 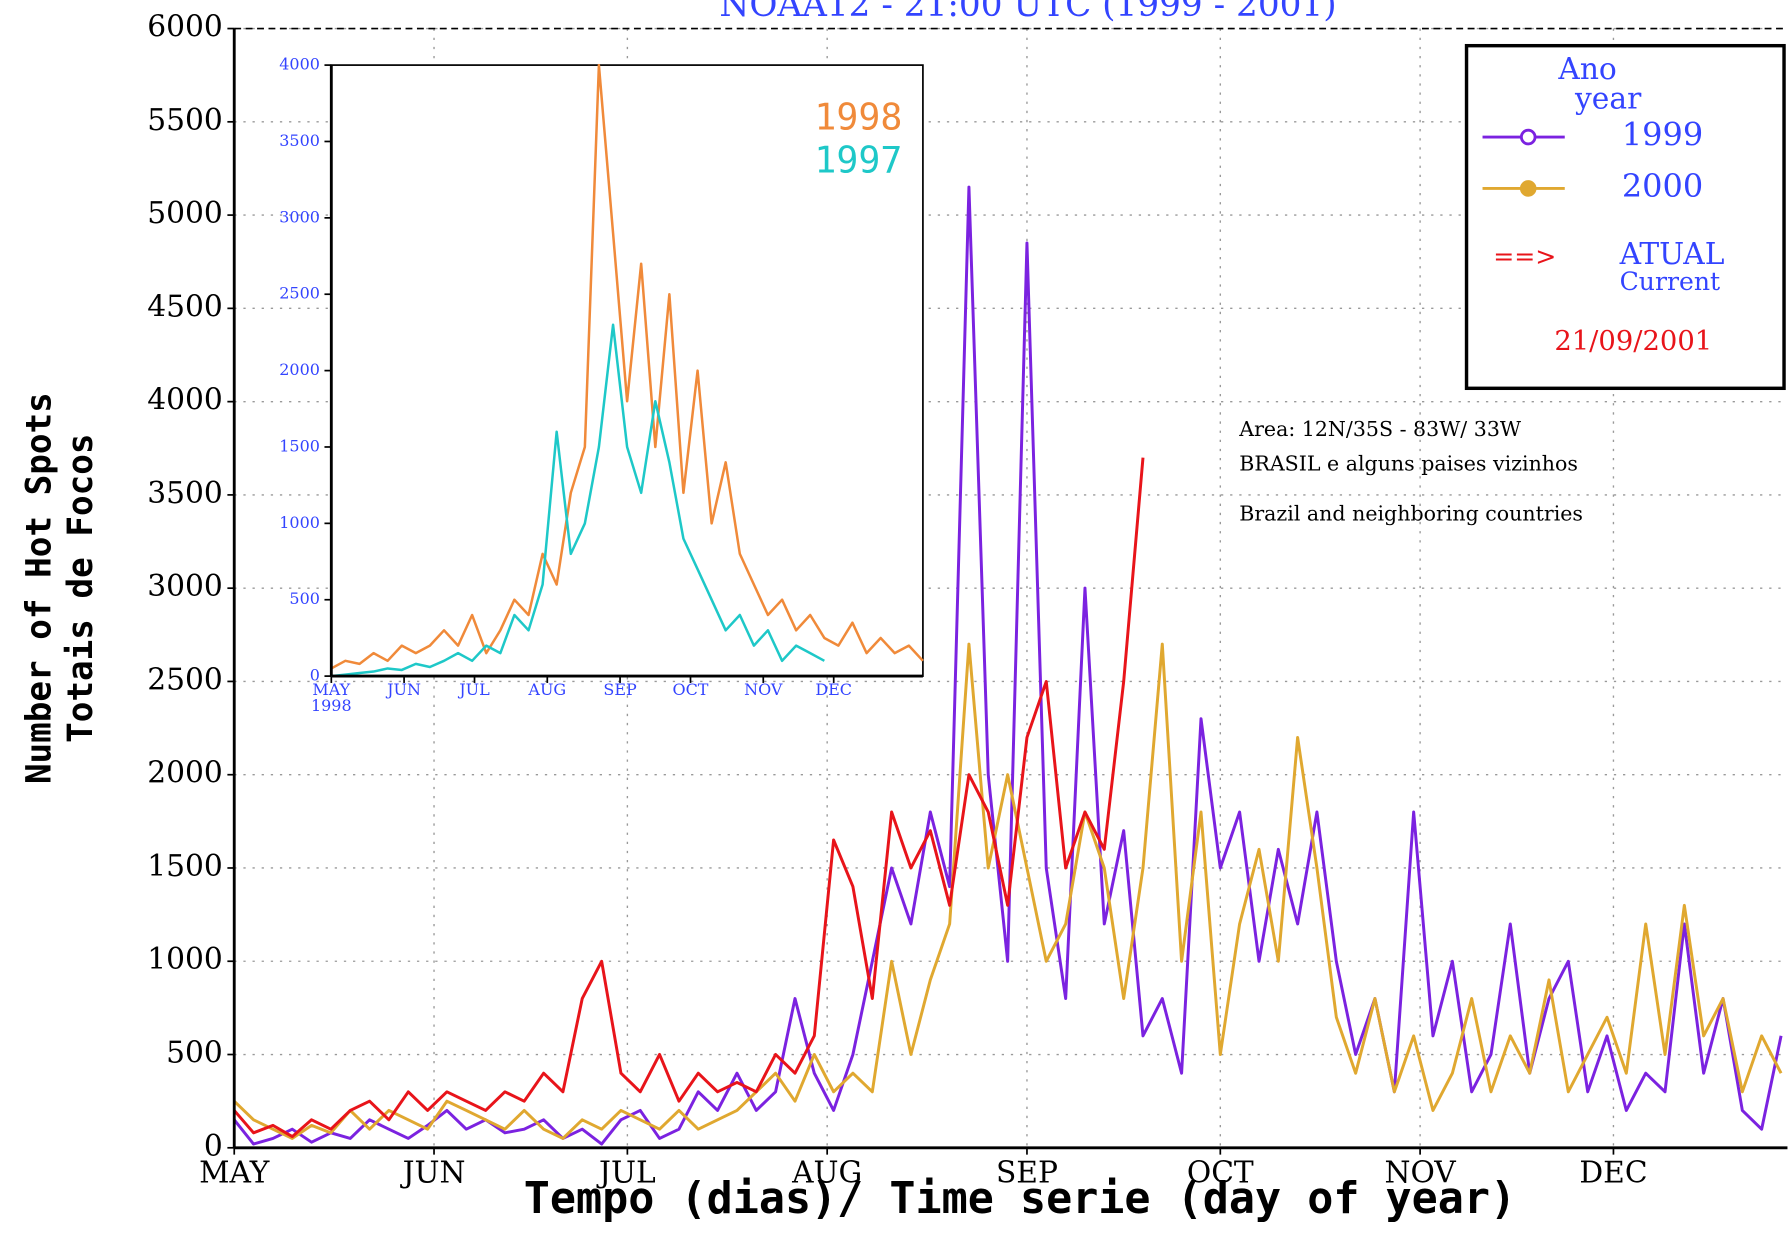 I want to click on legend-label: 1998, so click(x=858, y=116).